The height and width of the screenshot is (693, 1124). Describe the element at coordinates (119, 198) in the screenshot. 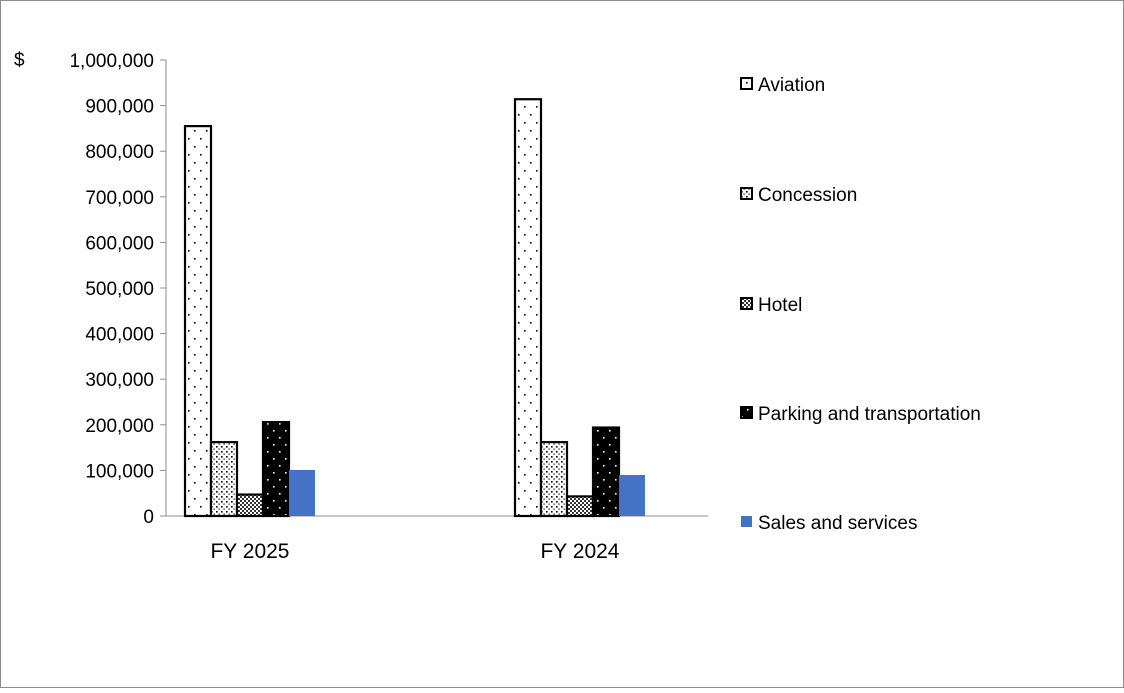

I see `y-tick-label: 700,000` at that location.